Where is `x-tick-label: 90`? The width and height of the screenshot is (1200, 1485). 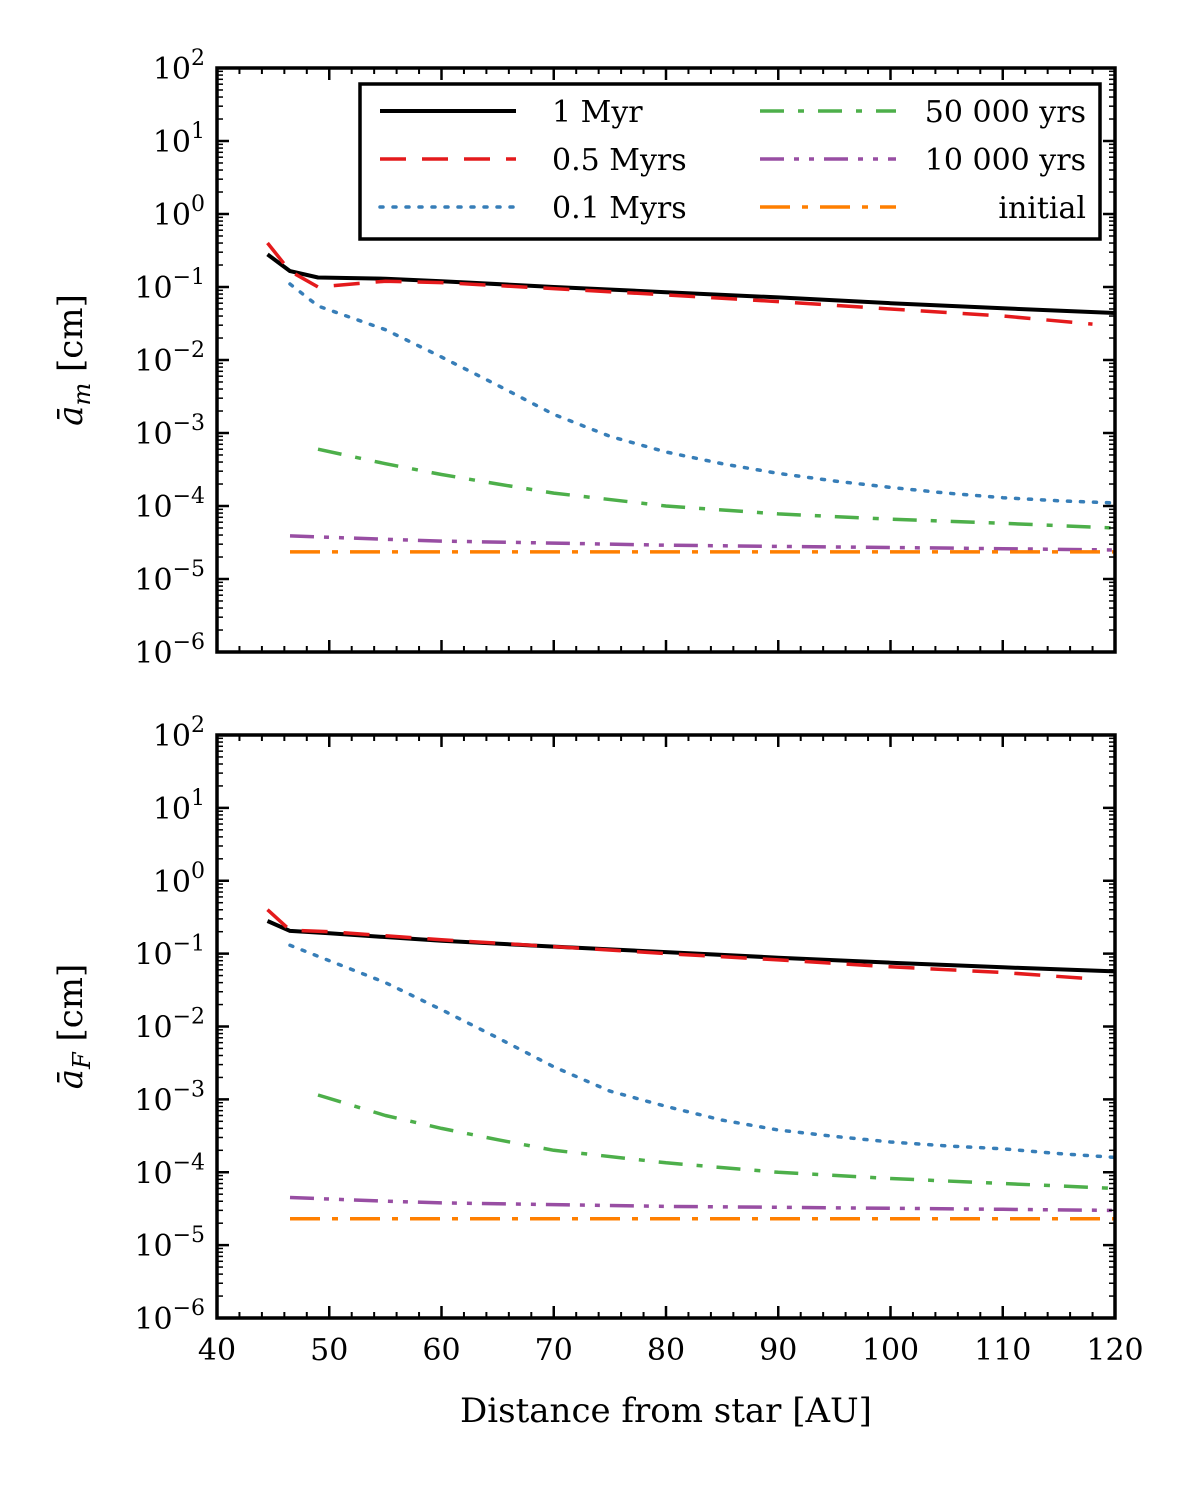 x-tick-label: 90 is located at coordinates (778, 1350).